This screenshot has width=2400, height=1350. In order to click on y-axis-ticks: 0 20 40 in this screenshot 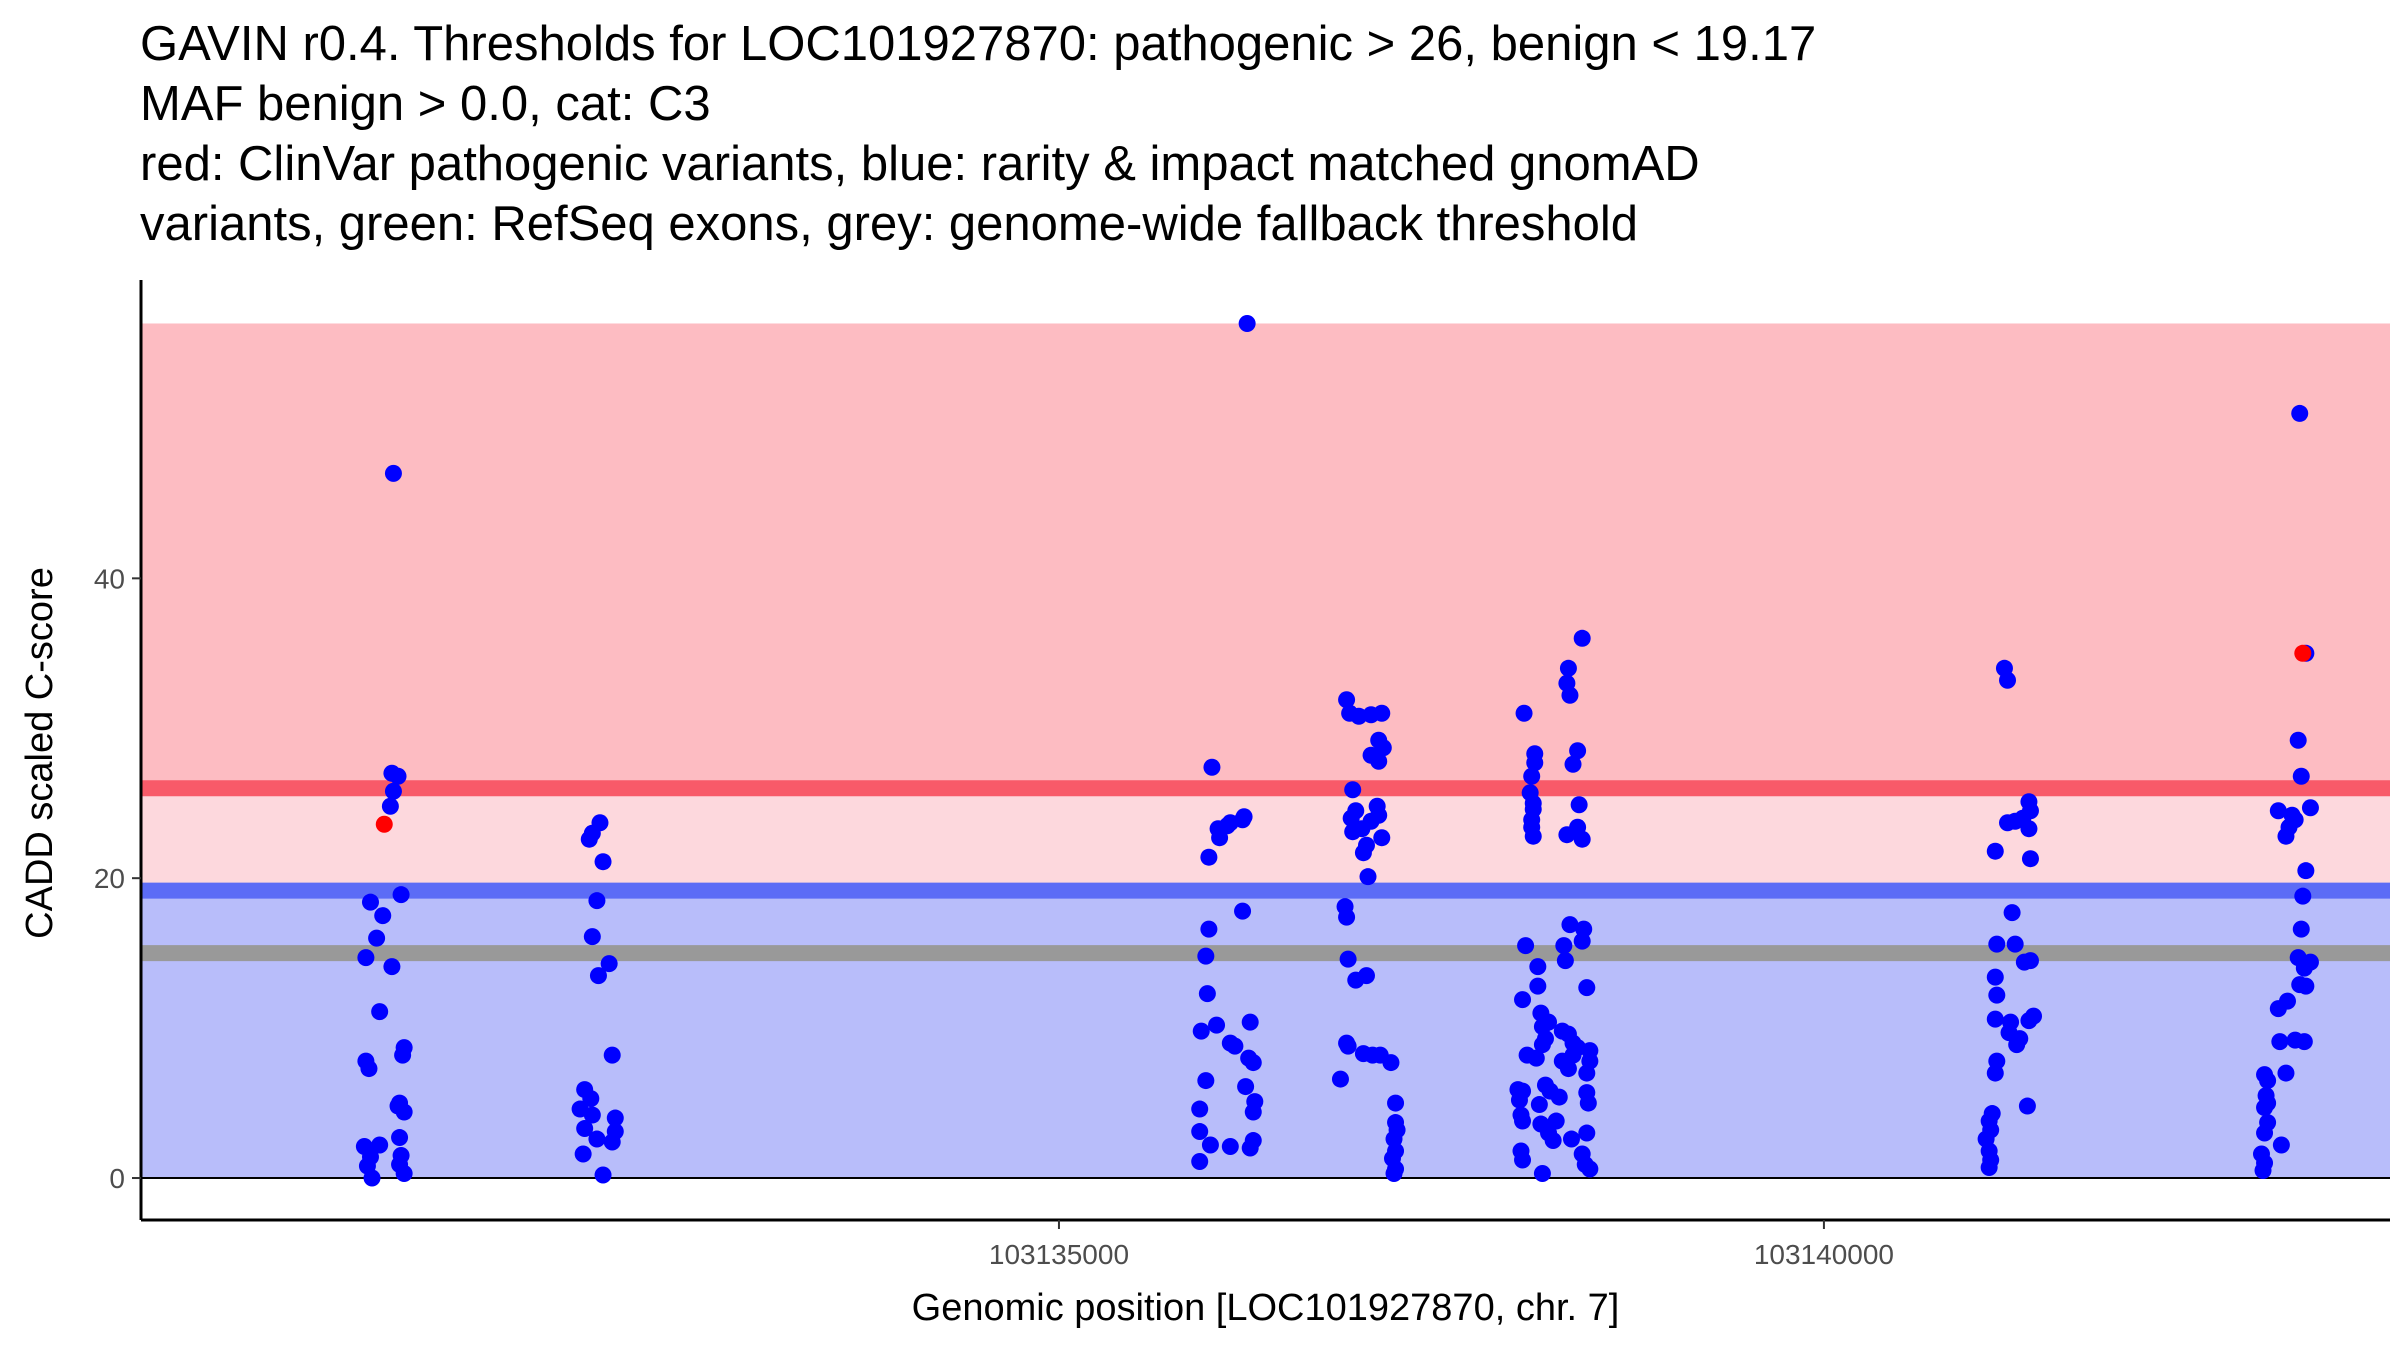, I will do `click(117, 878)`.